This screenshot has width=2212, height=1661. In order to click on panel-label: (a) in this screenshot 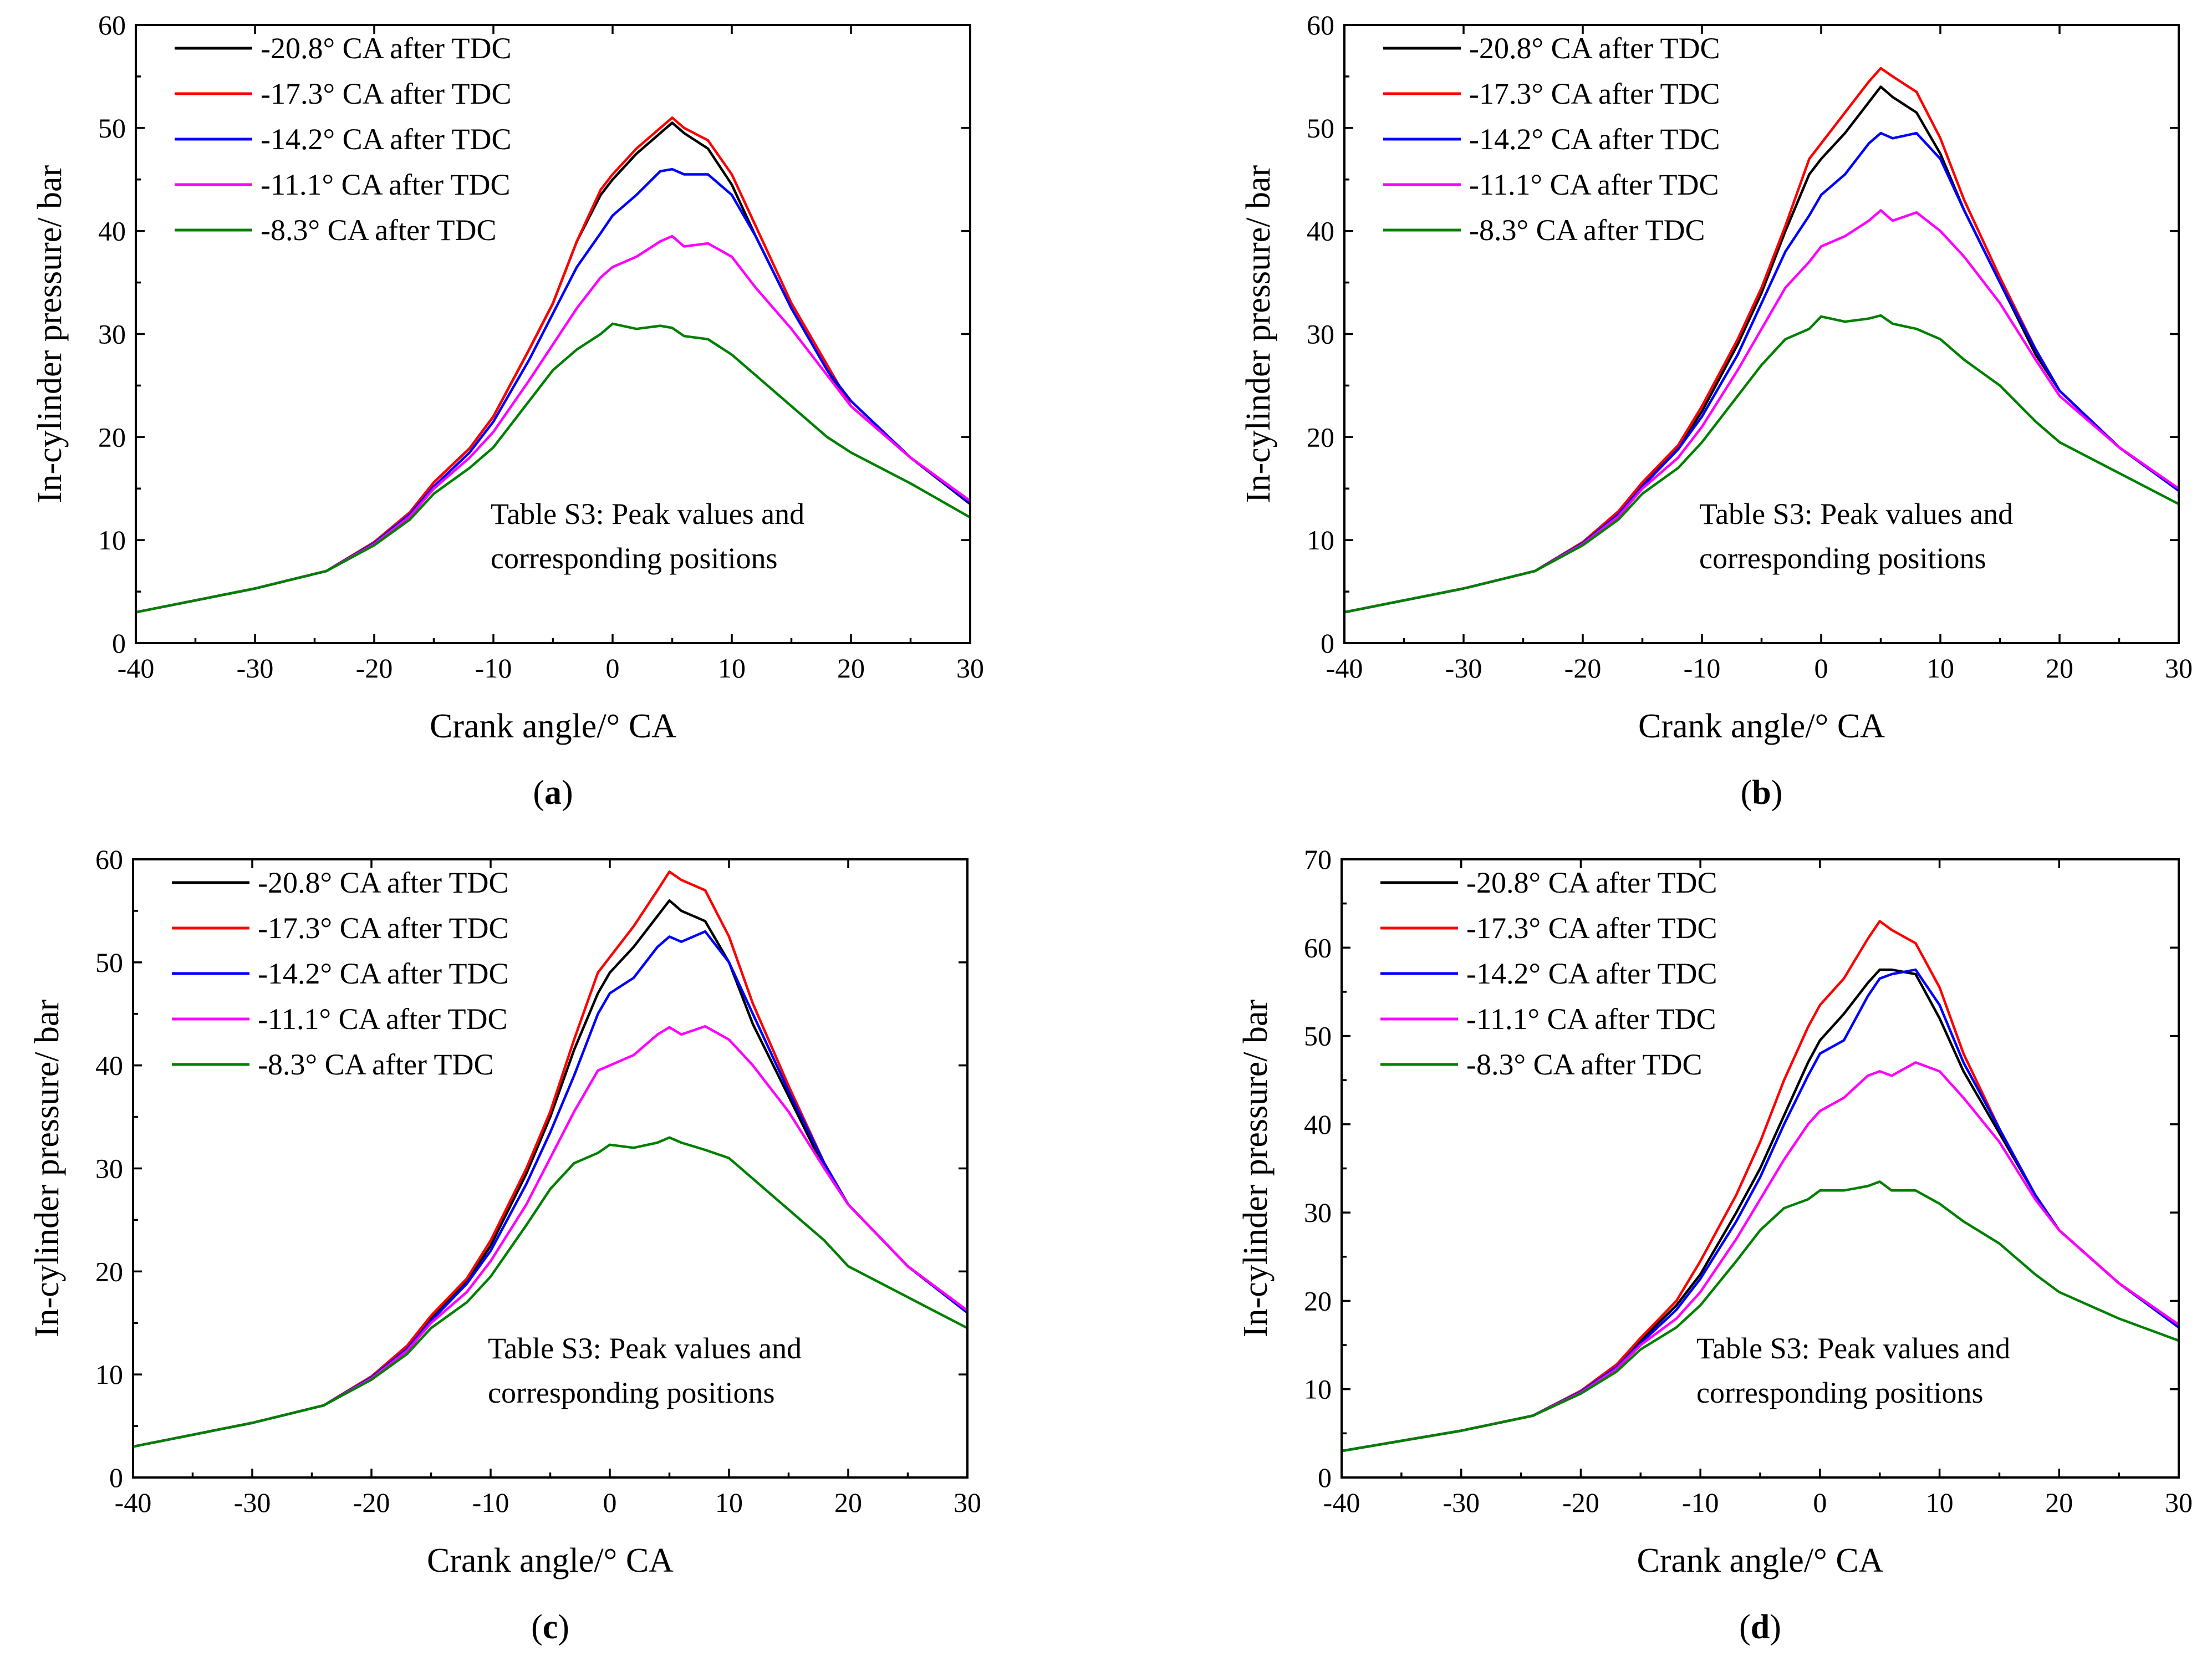, I will do `click(553, 793)`.